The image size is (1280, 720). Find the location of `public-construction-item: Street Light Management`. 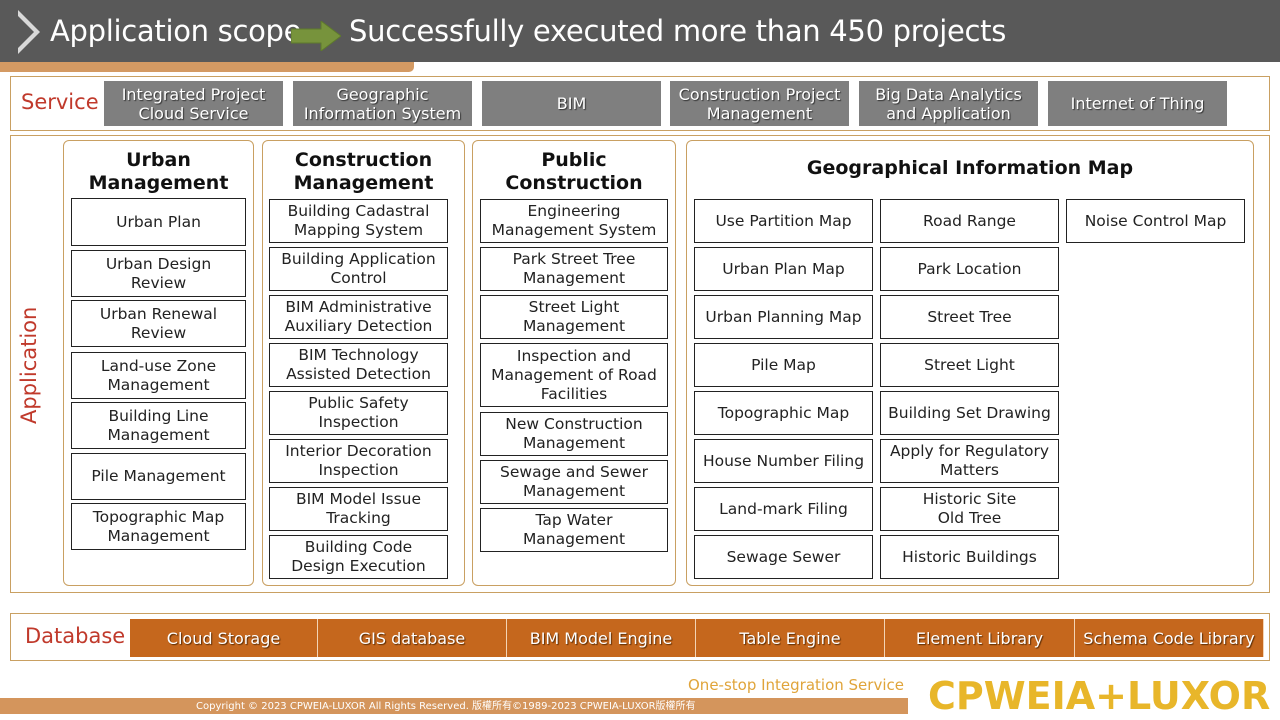

public-construction-item: Street Light Management is located at coordinates (574, 317).